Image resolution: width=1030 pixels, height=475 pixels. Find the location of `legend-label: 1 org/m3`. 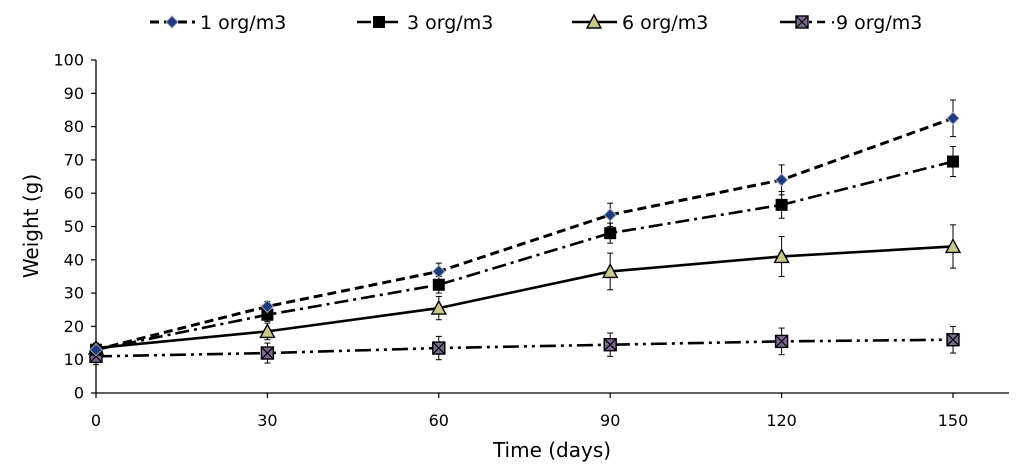

legend-label: 1 org/m3 is located at coordinates (243, 23).